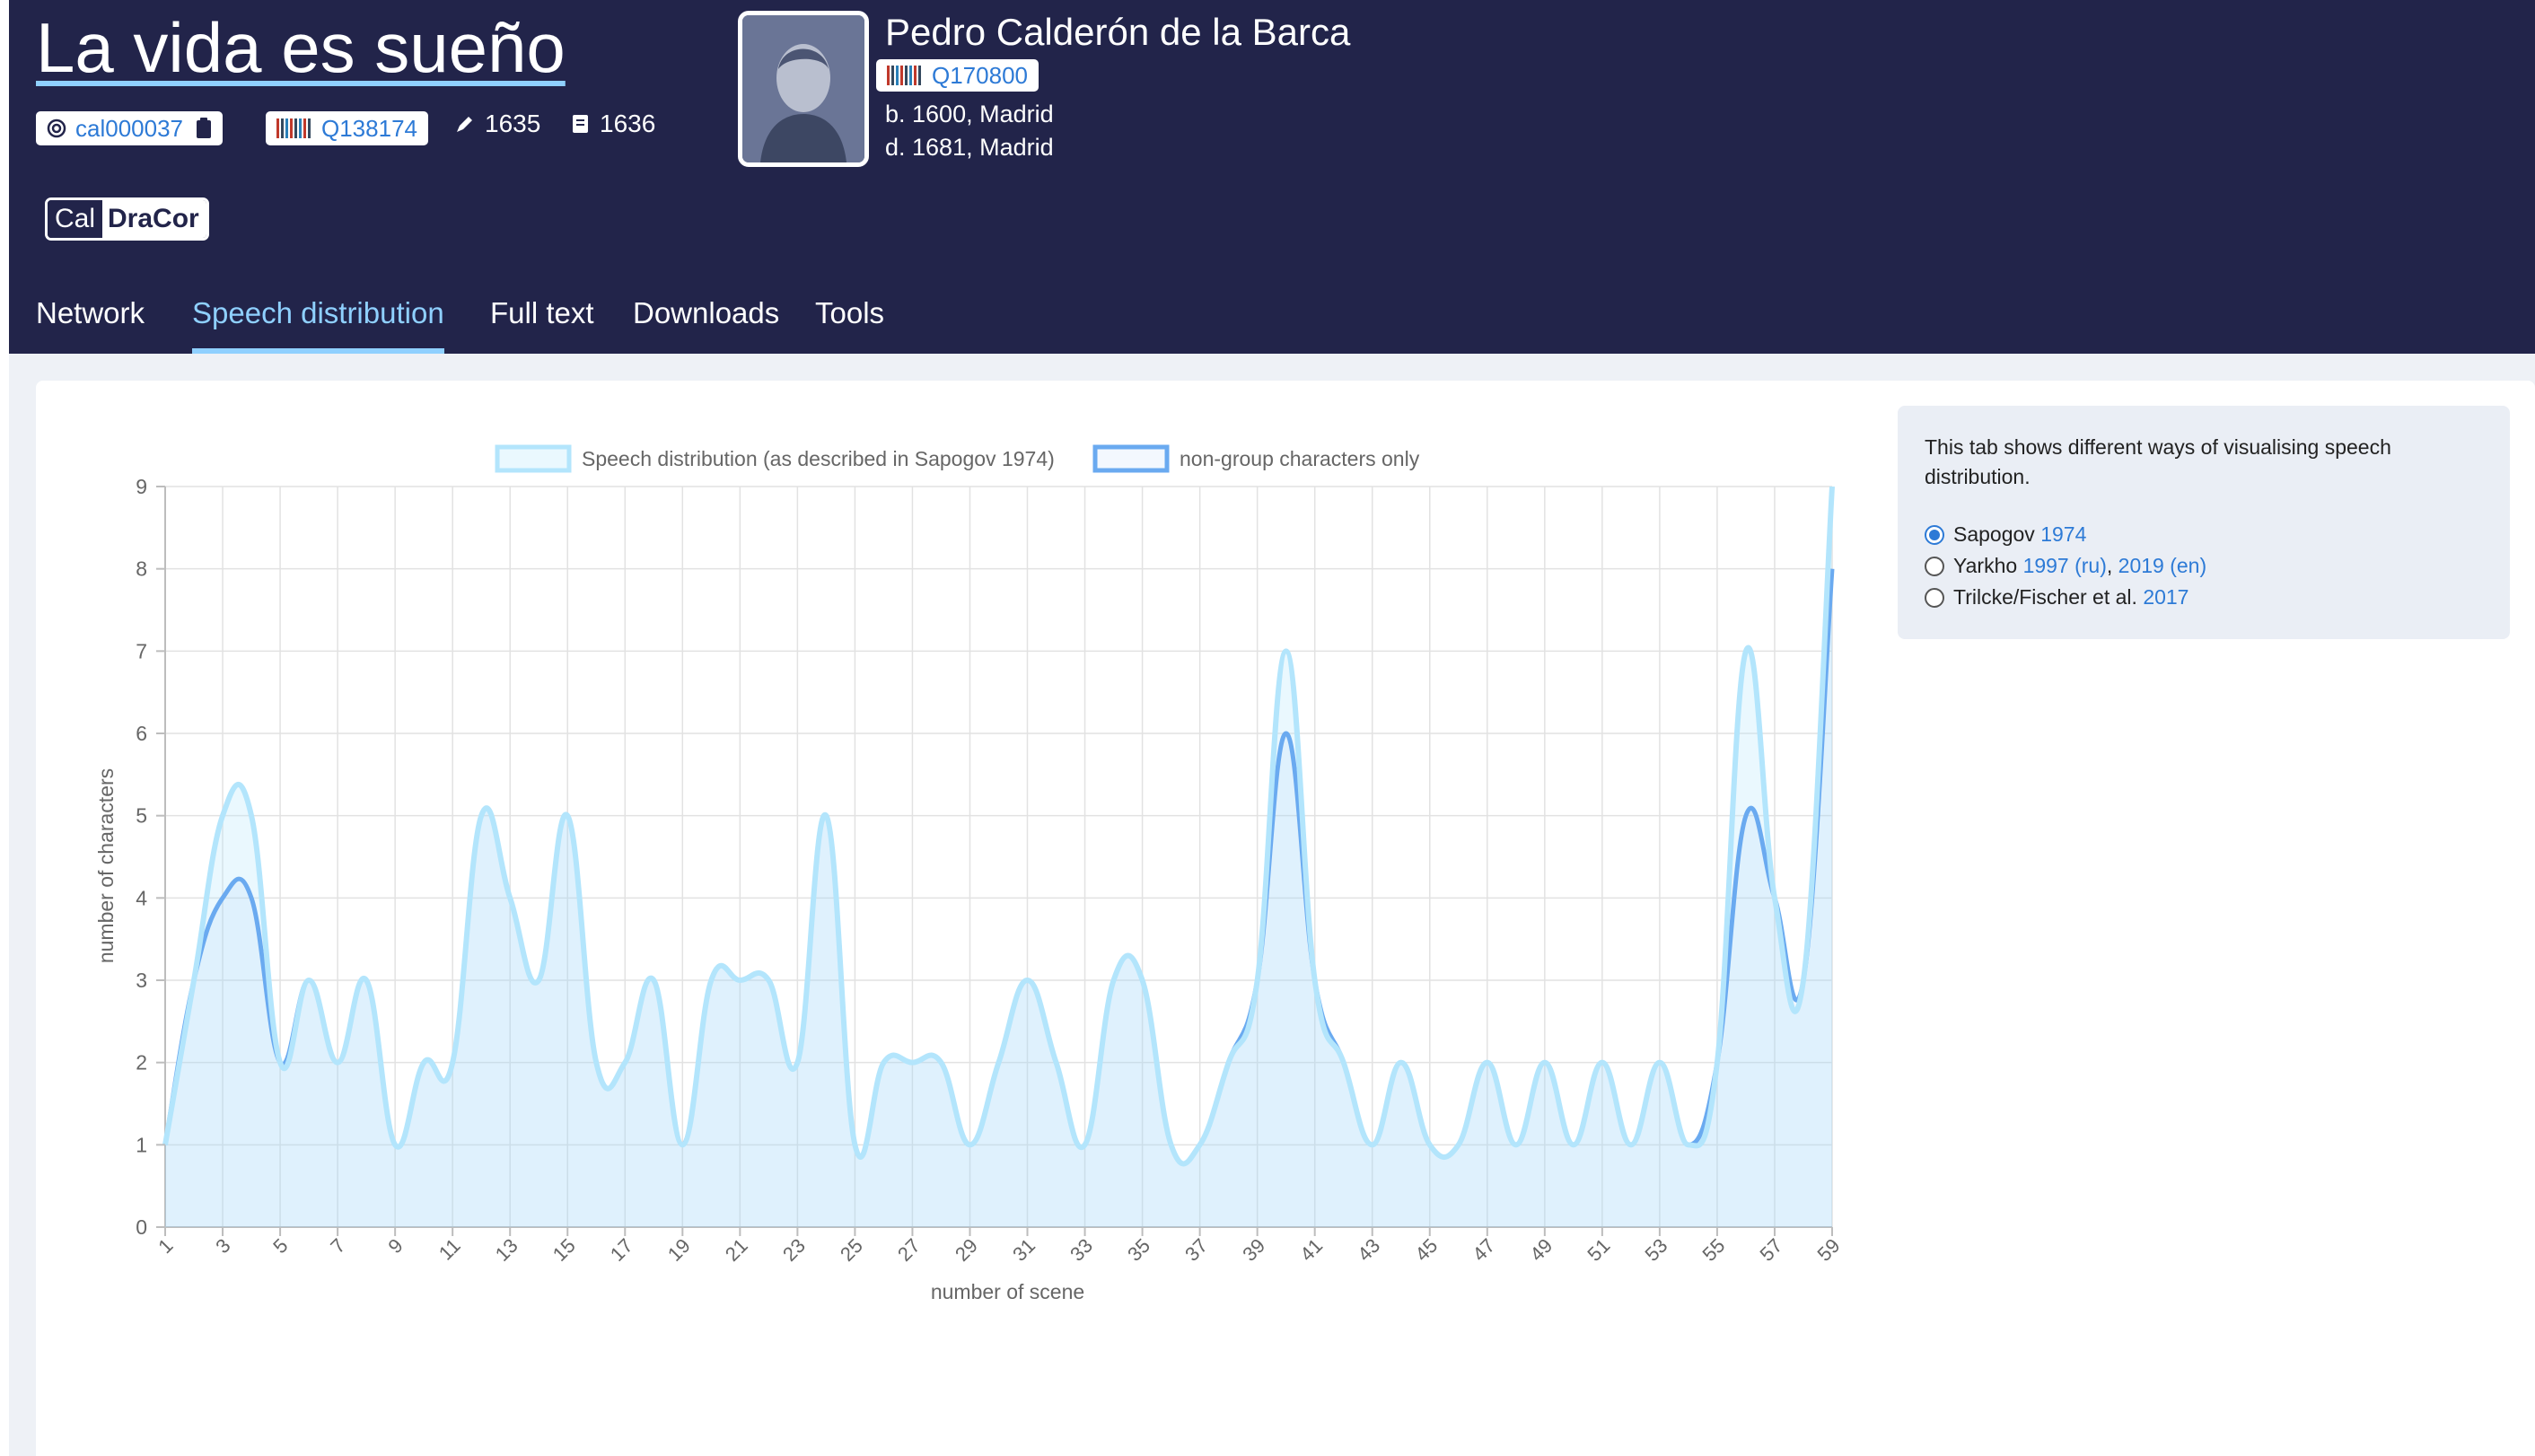  What do you see at coordinates (980, 75) in the screenshot?
I see `author-wikidata-id: Q170800` at bounding box center [980, 75].